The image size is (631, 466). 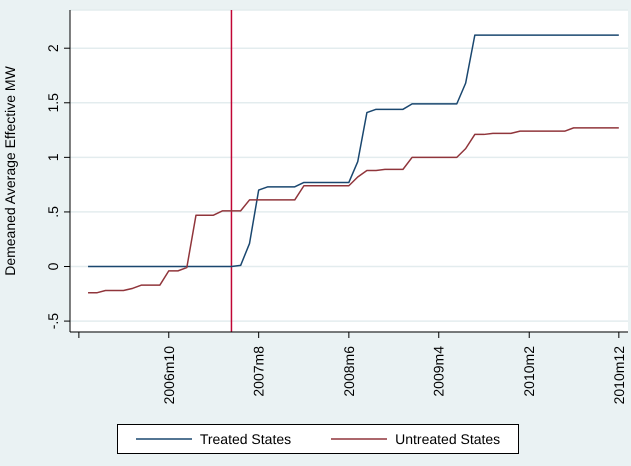 I want to click on legend-label: Untreated States, so click(x=447, y=439).